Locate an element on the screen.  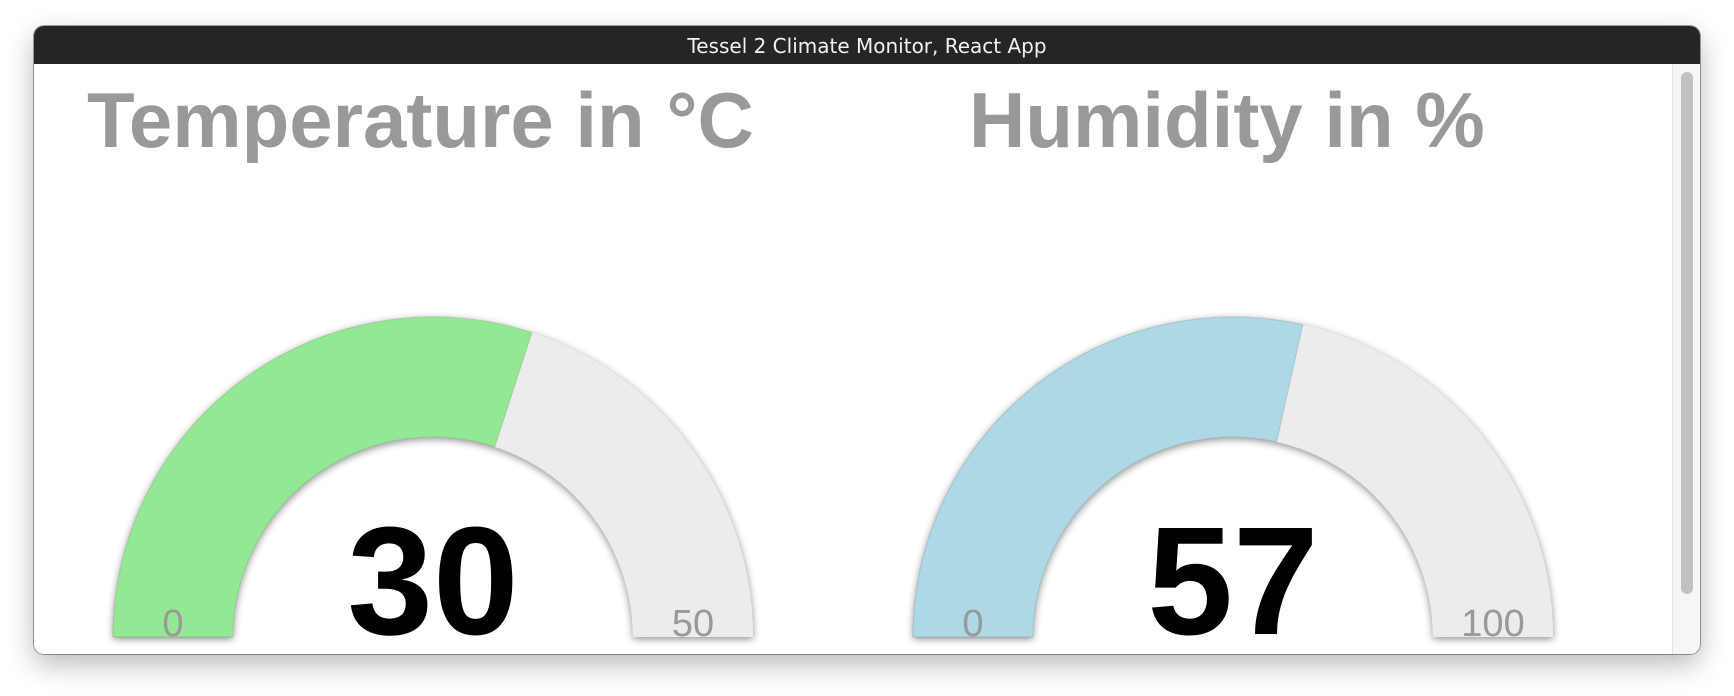
window-titlebar: Tessel 2 Climate Monitor, React App is located at coordinates (867, 45).